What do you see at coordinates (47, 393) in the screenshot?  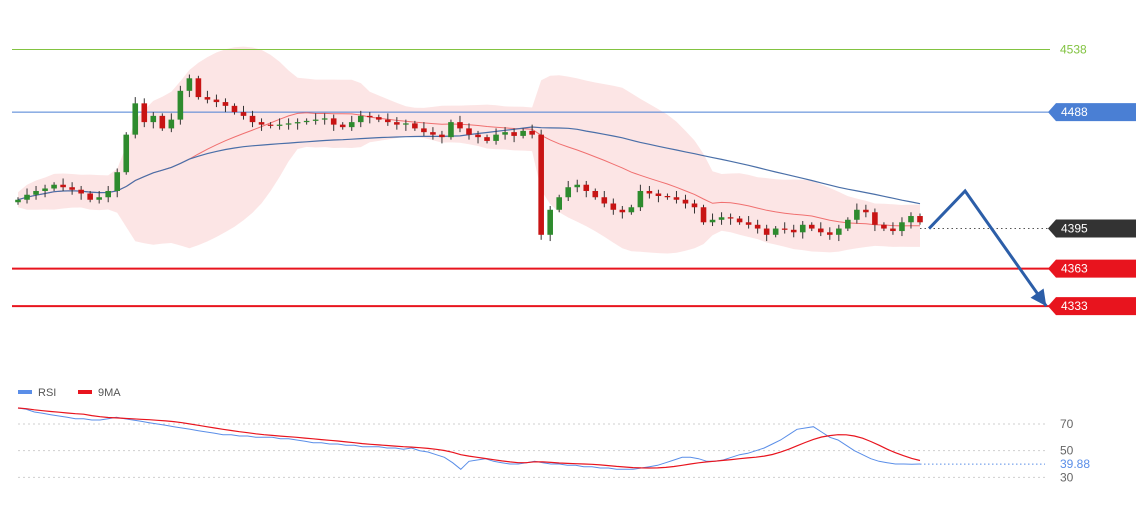 I see `legend-label: RSI` at bounding box center [47, 393].